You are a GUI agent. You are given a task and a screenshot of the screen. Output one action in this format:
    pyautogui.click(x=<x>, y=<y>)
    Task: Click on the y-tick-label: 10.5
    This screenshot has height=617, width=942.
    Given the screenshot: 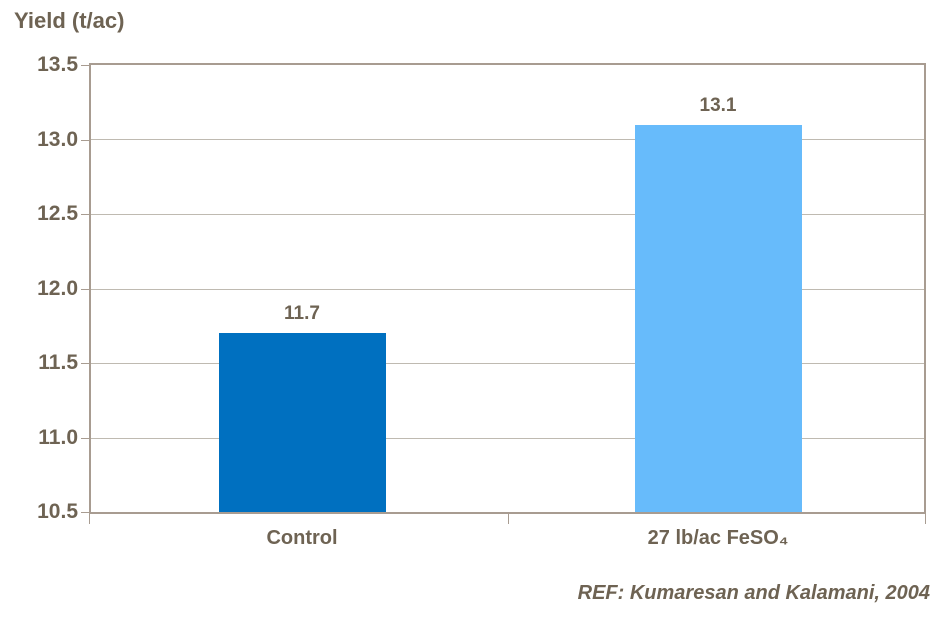 What is the action you would take?
    pyautogui.click(x=57, y=511)
    